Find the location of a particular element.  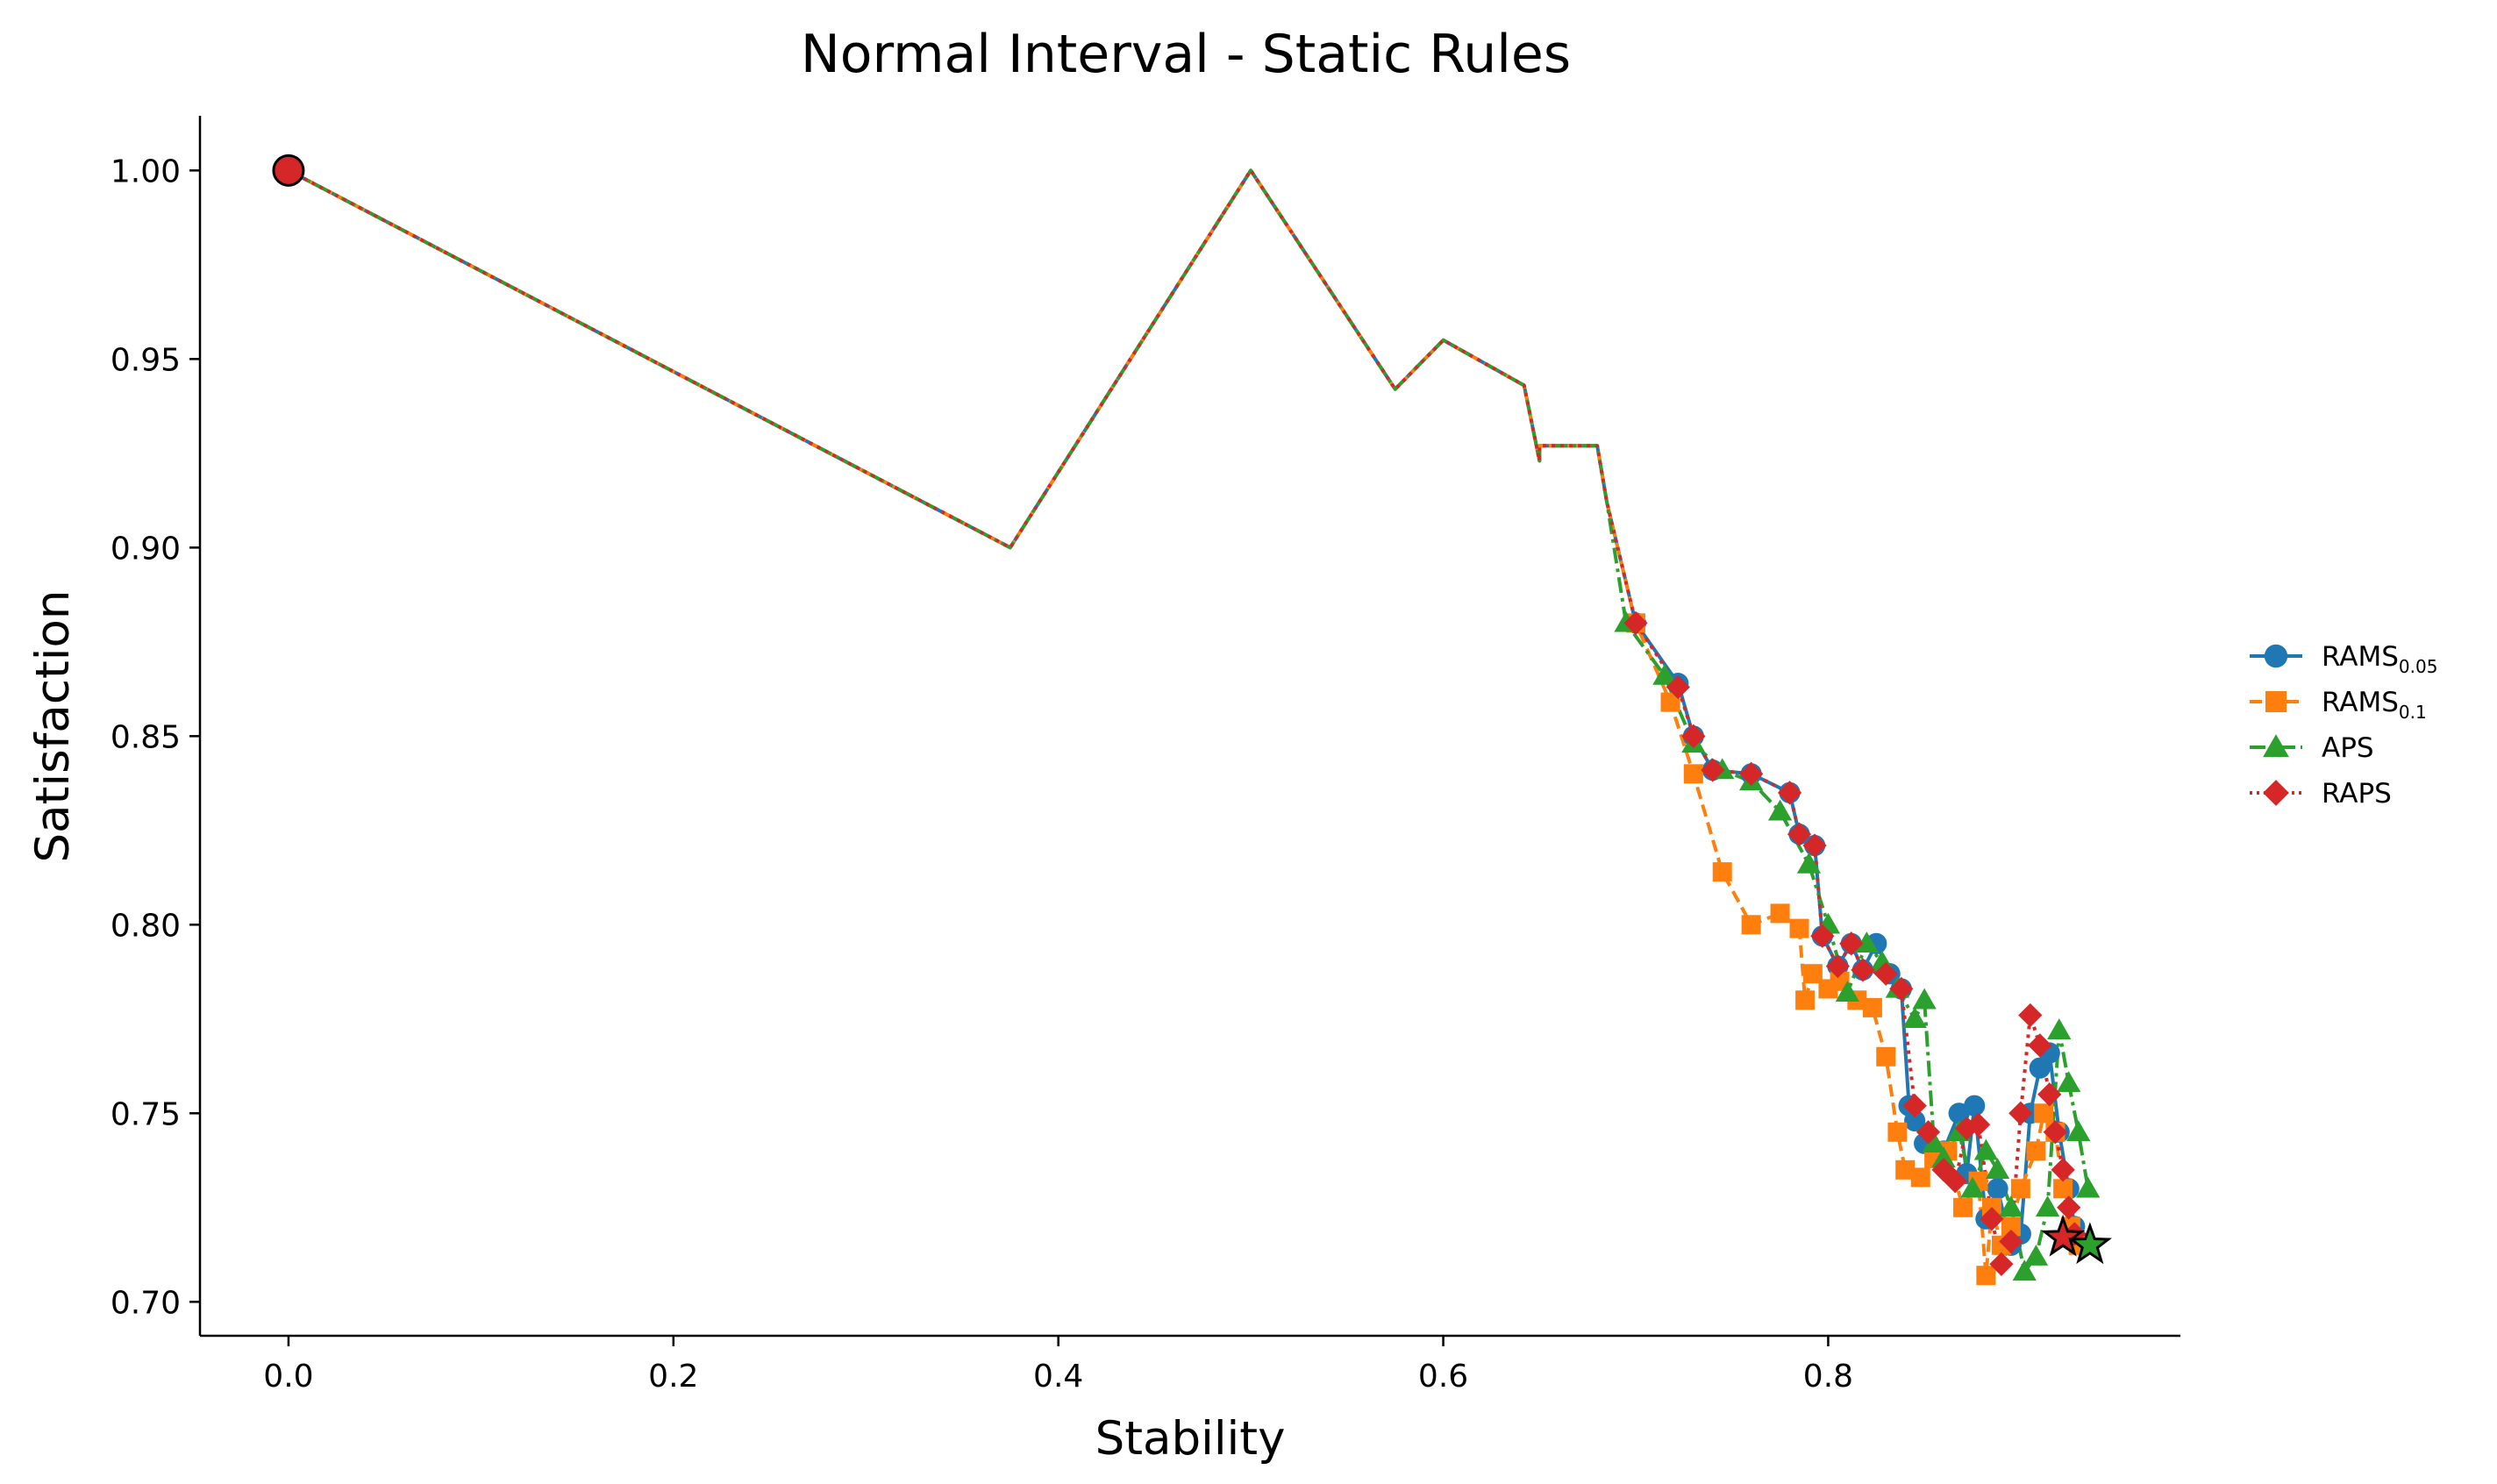

x-tick-label: 0.0 is located at coordinates (288, 1377).